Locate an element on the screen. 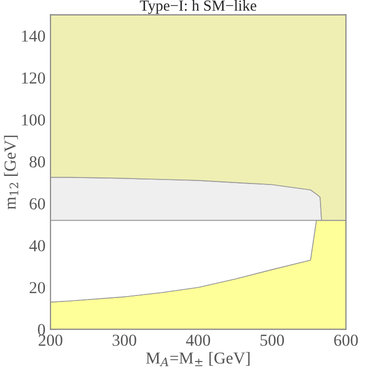 Image resolution: width=374 pixels, height=370 pixels. y-tick-label: 140 is located at coordinates (33, 36).